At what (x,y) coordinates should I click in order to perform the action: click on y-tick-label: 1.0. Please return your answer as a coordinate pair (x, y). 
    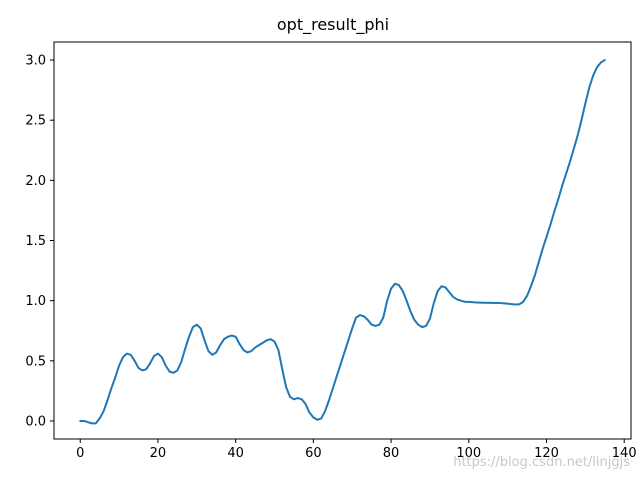
    Looking at the image, I should click on (35, 301).